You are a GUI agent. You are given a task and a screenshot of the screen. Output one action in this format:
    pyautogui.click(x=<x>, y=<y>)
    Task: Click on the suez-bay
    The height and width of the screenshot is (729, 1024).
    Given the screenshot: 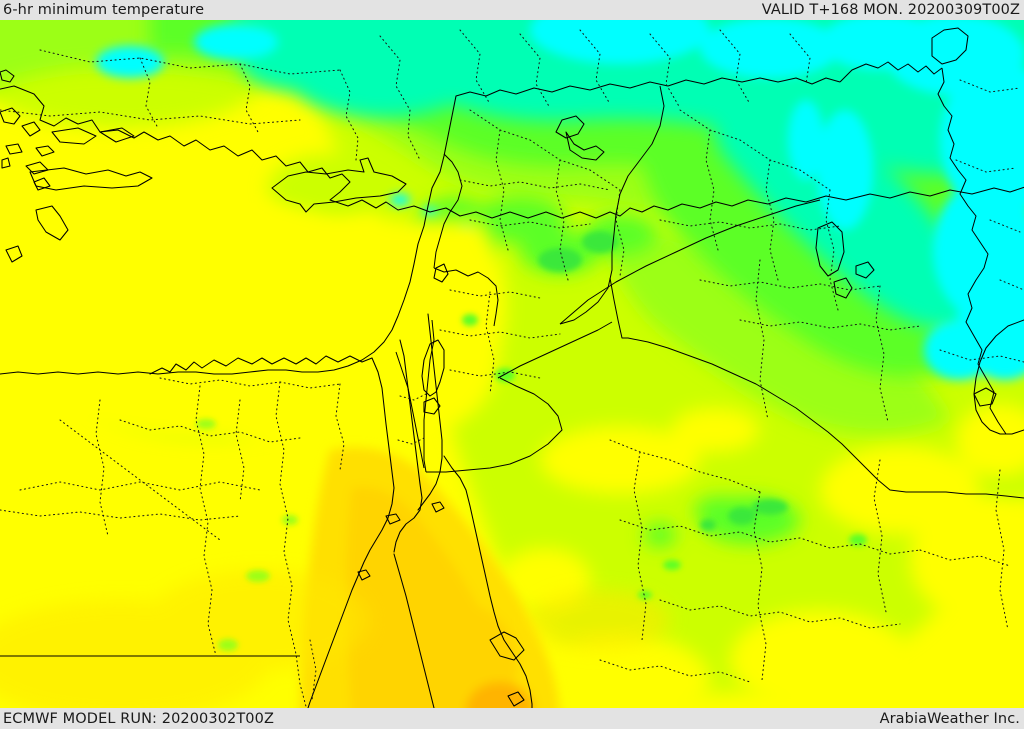 What is the action you would take?
    pyautogui.click(x=393, y=519)
    